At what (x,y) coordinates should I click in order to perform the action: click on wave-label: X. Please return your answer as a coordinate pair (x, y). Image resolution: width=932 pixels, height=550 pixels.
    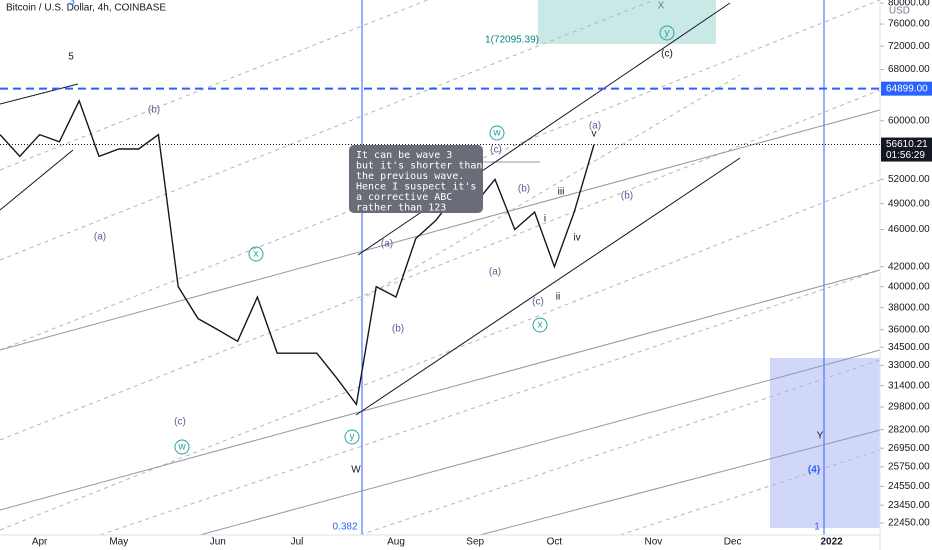
    Looking at the image, I should click on (661, 6).